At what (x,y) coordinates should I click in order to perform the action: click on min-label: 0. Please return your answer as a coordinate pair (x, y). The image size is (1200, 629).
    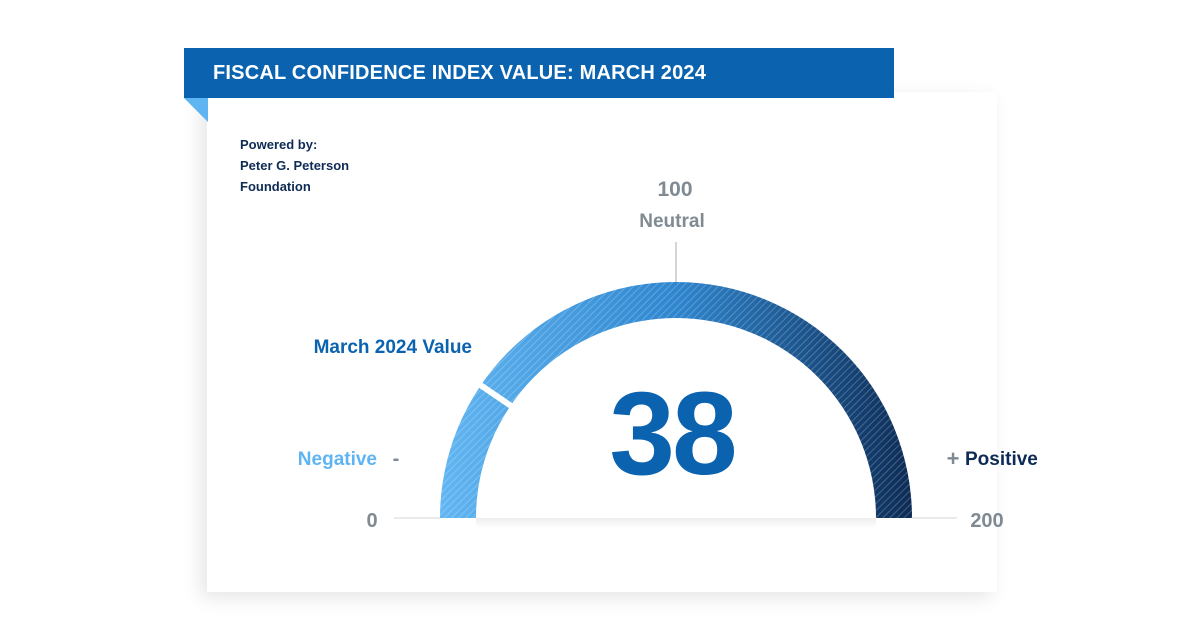
    Looking at the image, I should click on (371, 521).